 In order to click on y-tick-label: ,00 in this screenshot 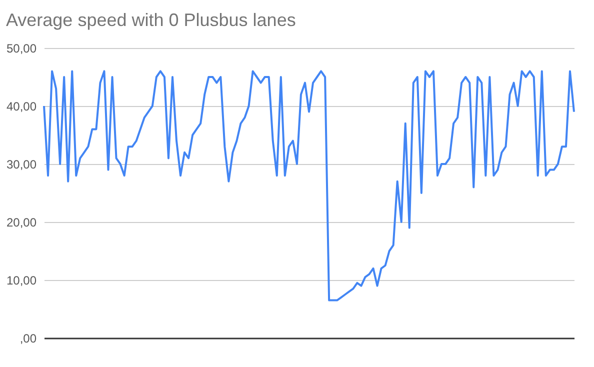, I will do `click(28, 339)`.